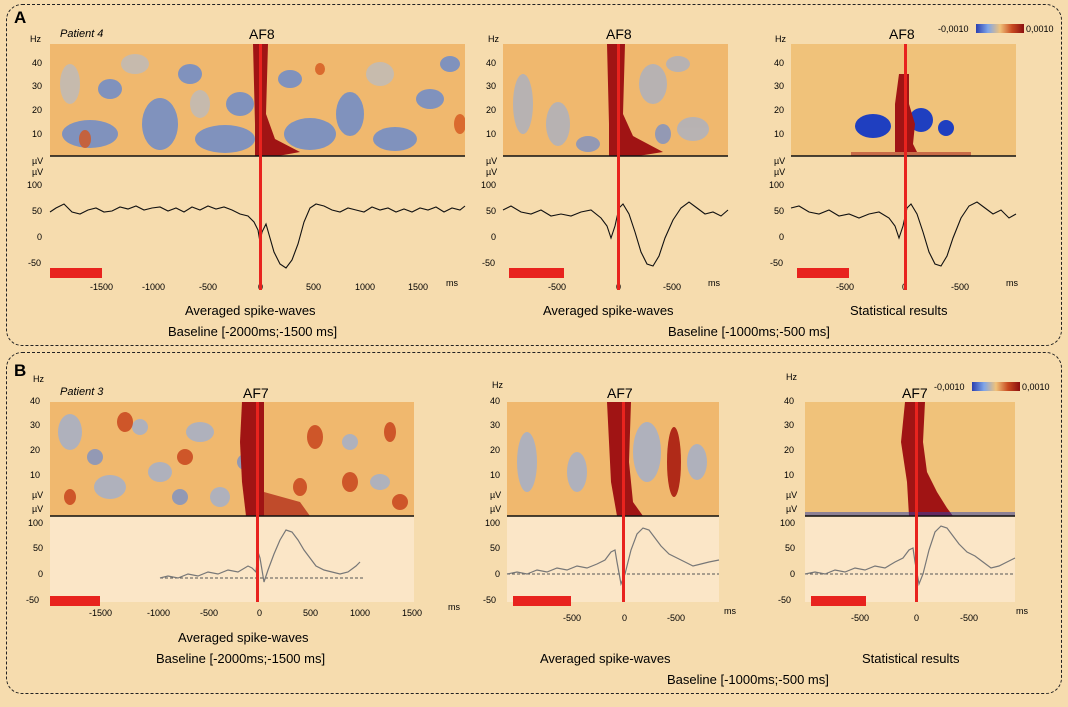  I want to click on b-baseline-right: Baseline [-1000ms;-500 ms], so click(748, 679).